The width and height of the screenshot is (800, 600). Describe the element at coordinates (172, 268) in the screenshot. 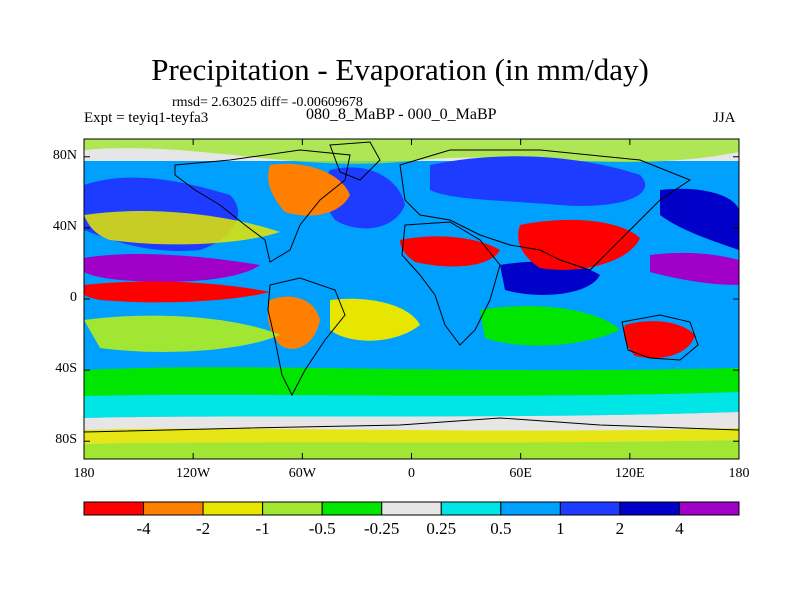

I see `epac-itcz` at that location.